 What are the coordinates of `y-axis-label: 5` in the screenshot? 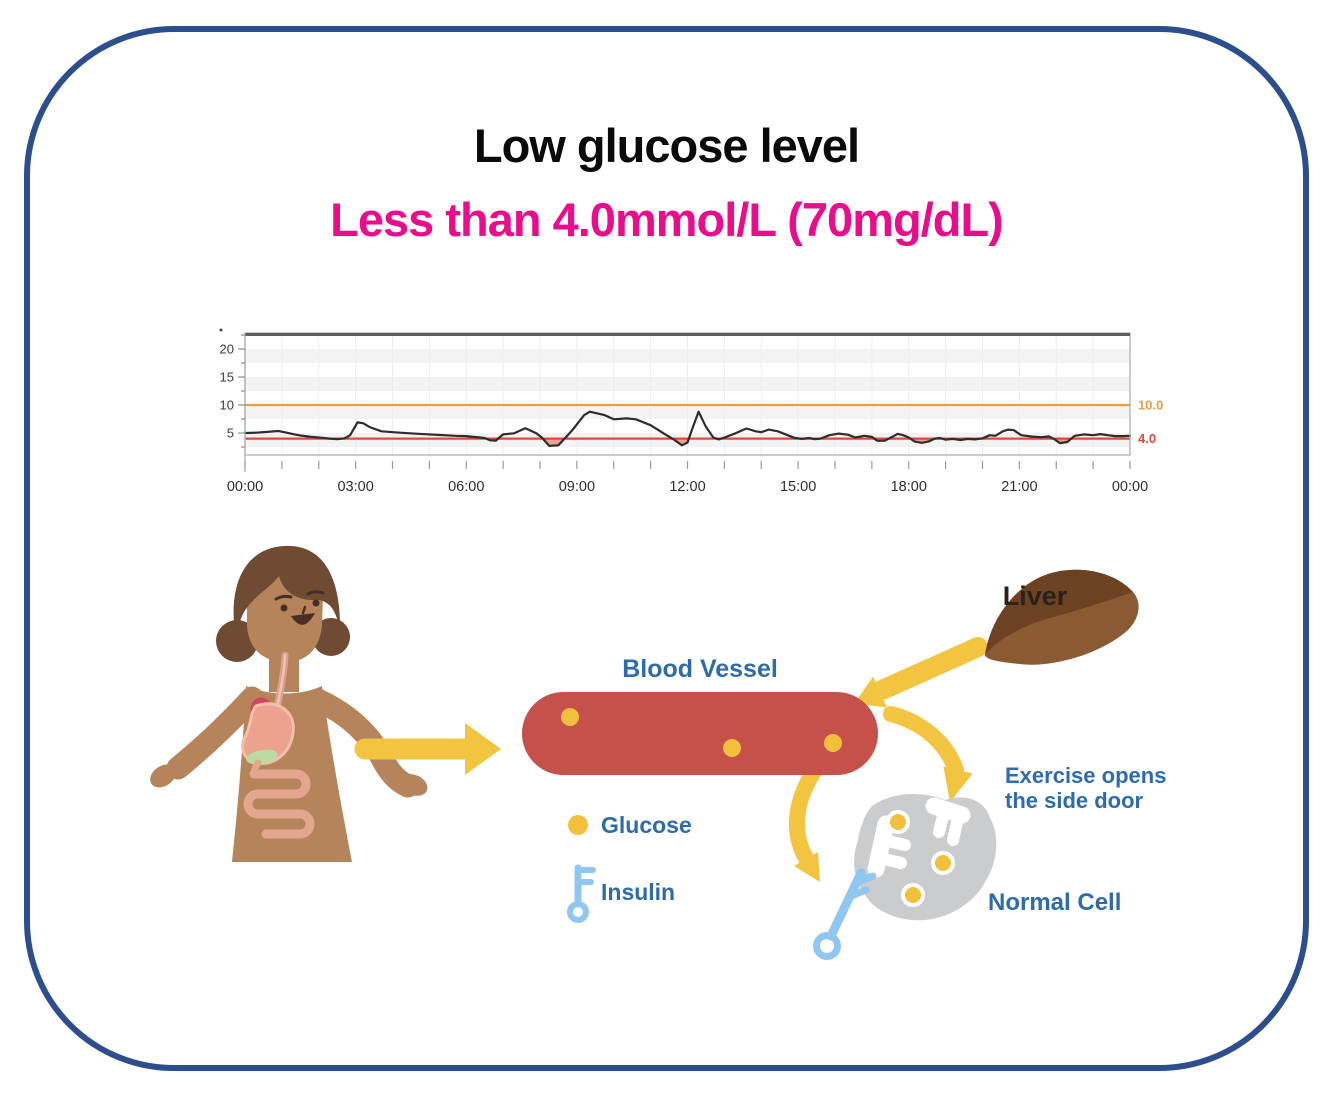 It's located at (230, 433).